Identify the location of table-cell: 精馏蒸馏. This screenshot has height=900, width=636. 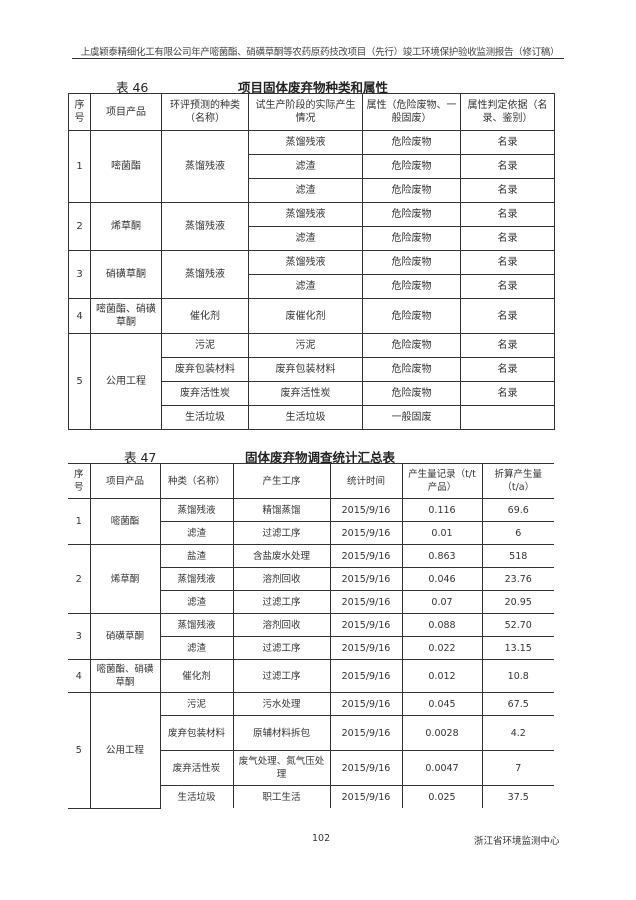
(281, 510).